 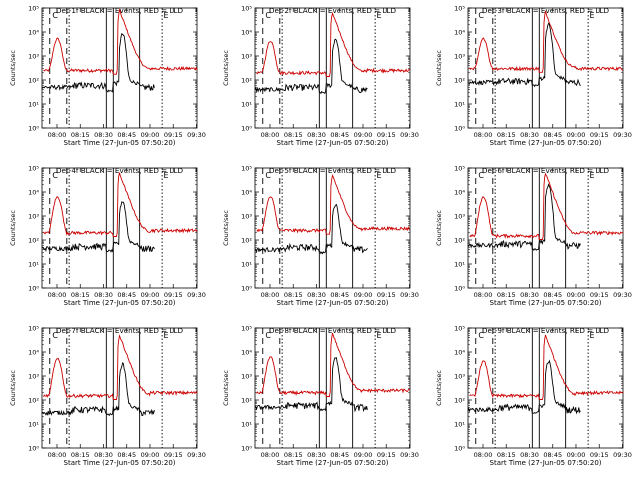 What do you see at coordinates (333, 170) in the screenshot?
I see `panel-title: Det-5f BLACK = Events, RED = LLD` at bounding box center [333, 170].